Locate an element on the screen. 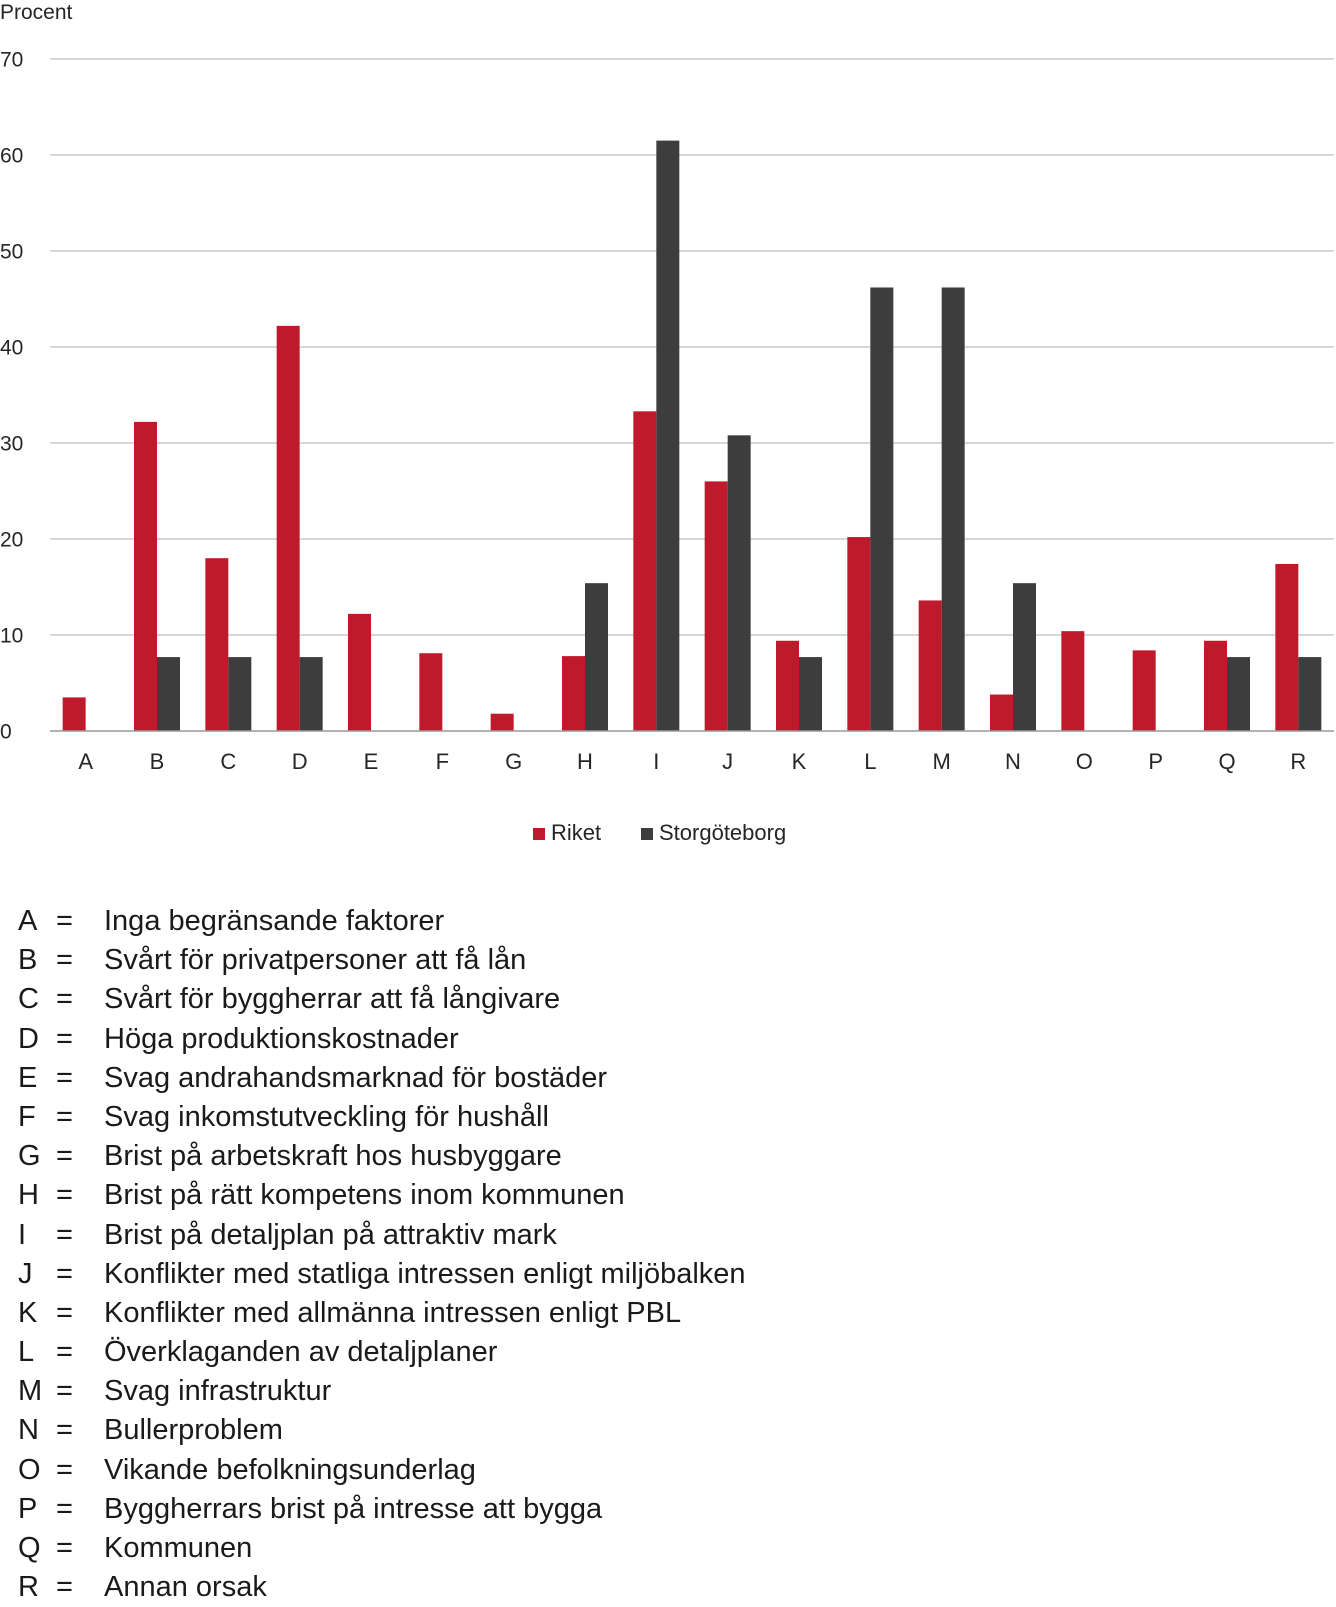  x-tick-label: H is located at coordinates (585, 761).